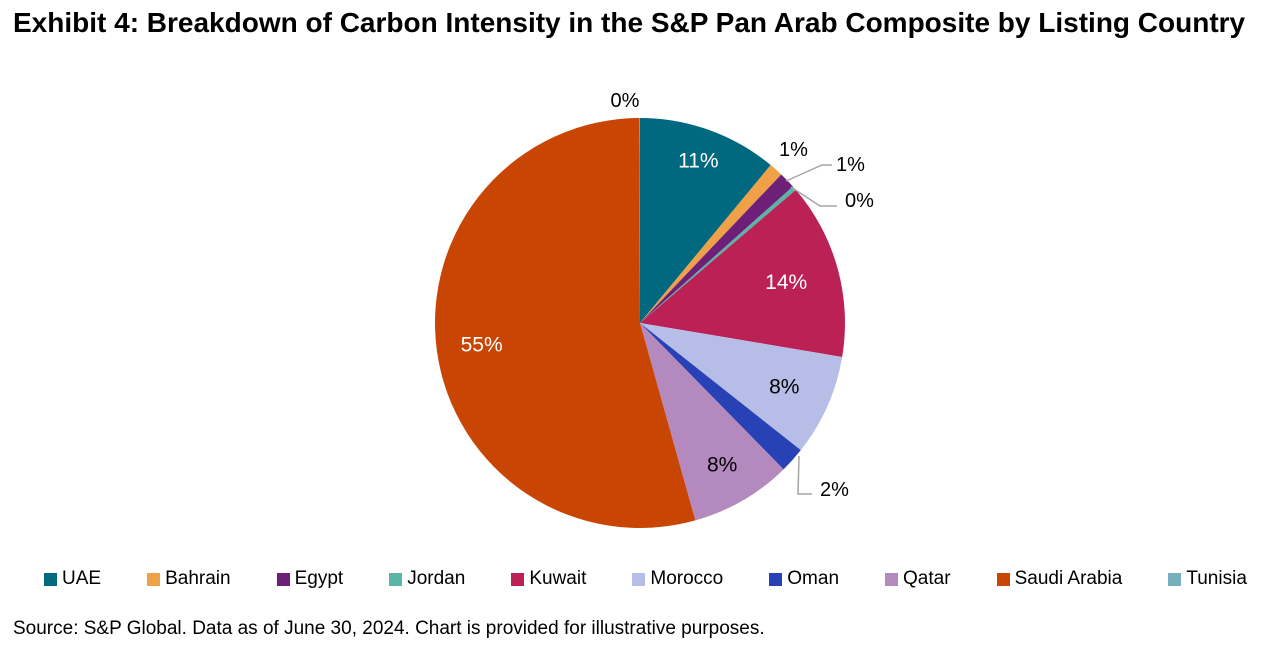  What do you see at coordinates (639, 579) in the screenshot?
I see `legend-swatch-morocco` at bounding box center [639, 579].